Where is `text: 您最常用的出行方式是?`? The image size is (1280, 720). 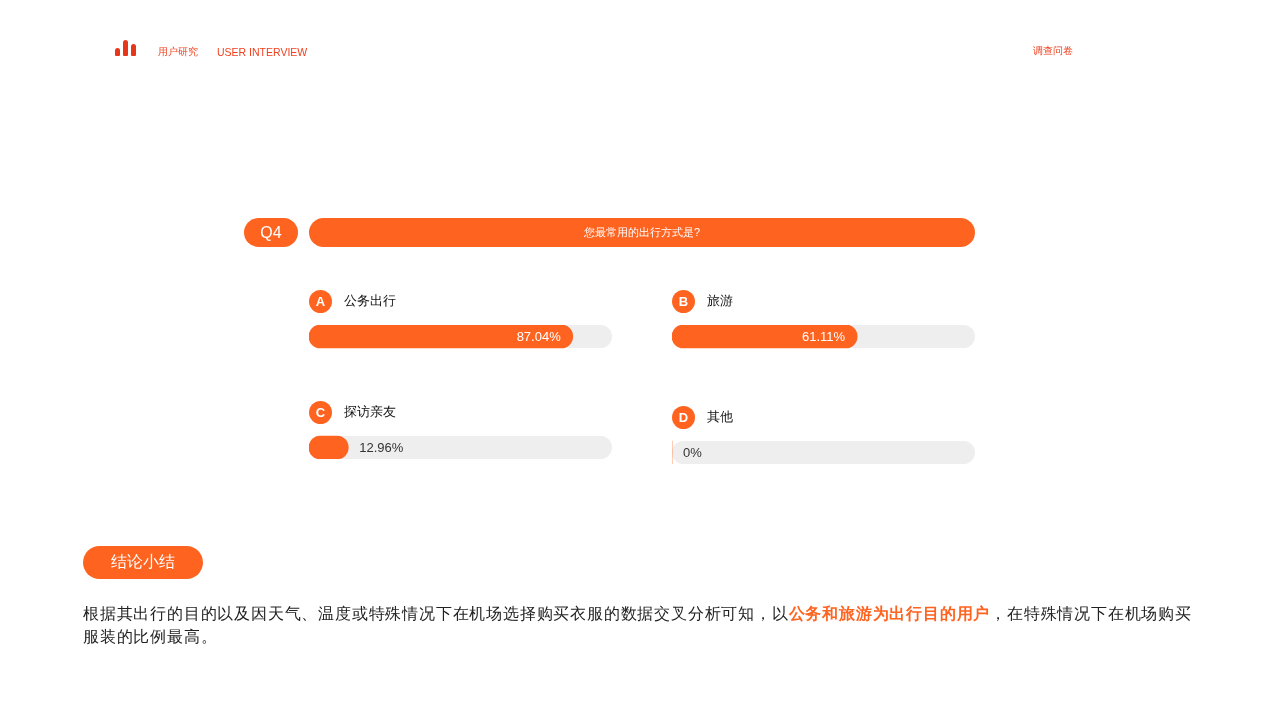 text: 您最常用的出行方式是? is located at coordinates (642, 232).